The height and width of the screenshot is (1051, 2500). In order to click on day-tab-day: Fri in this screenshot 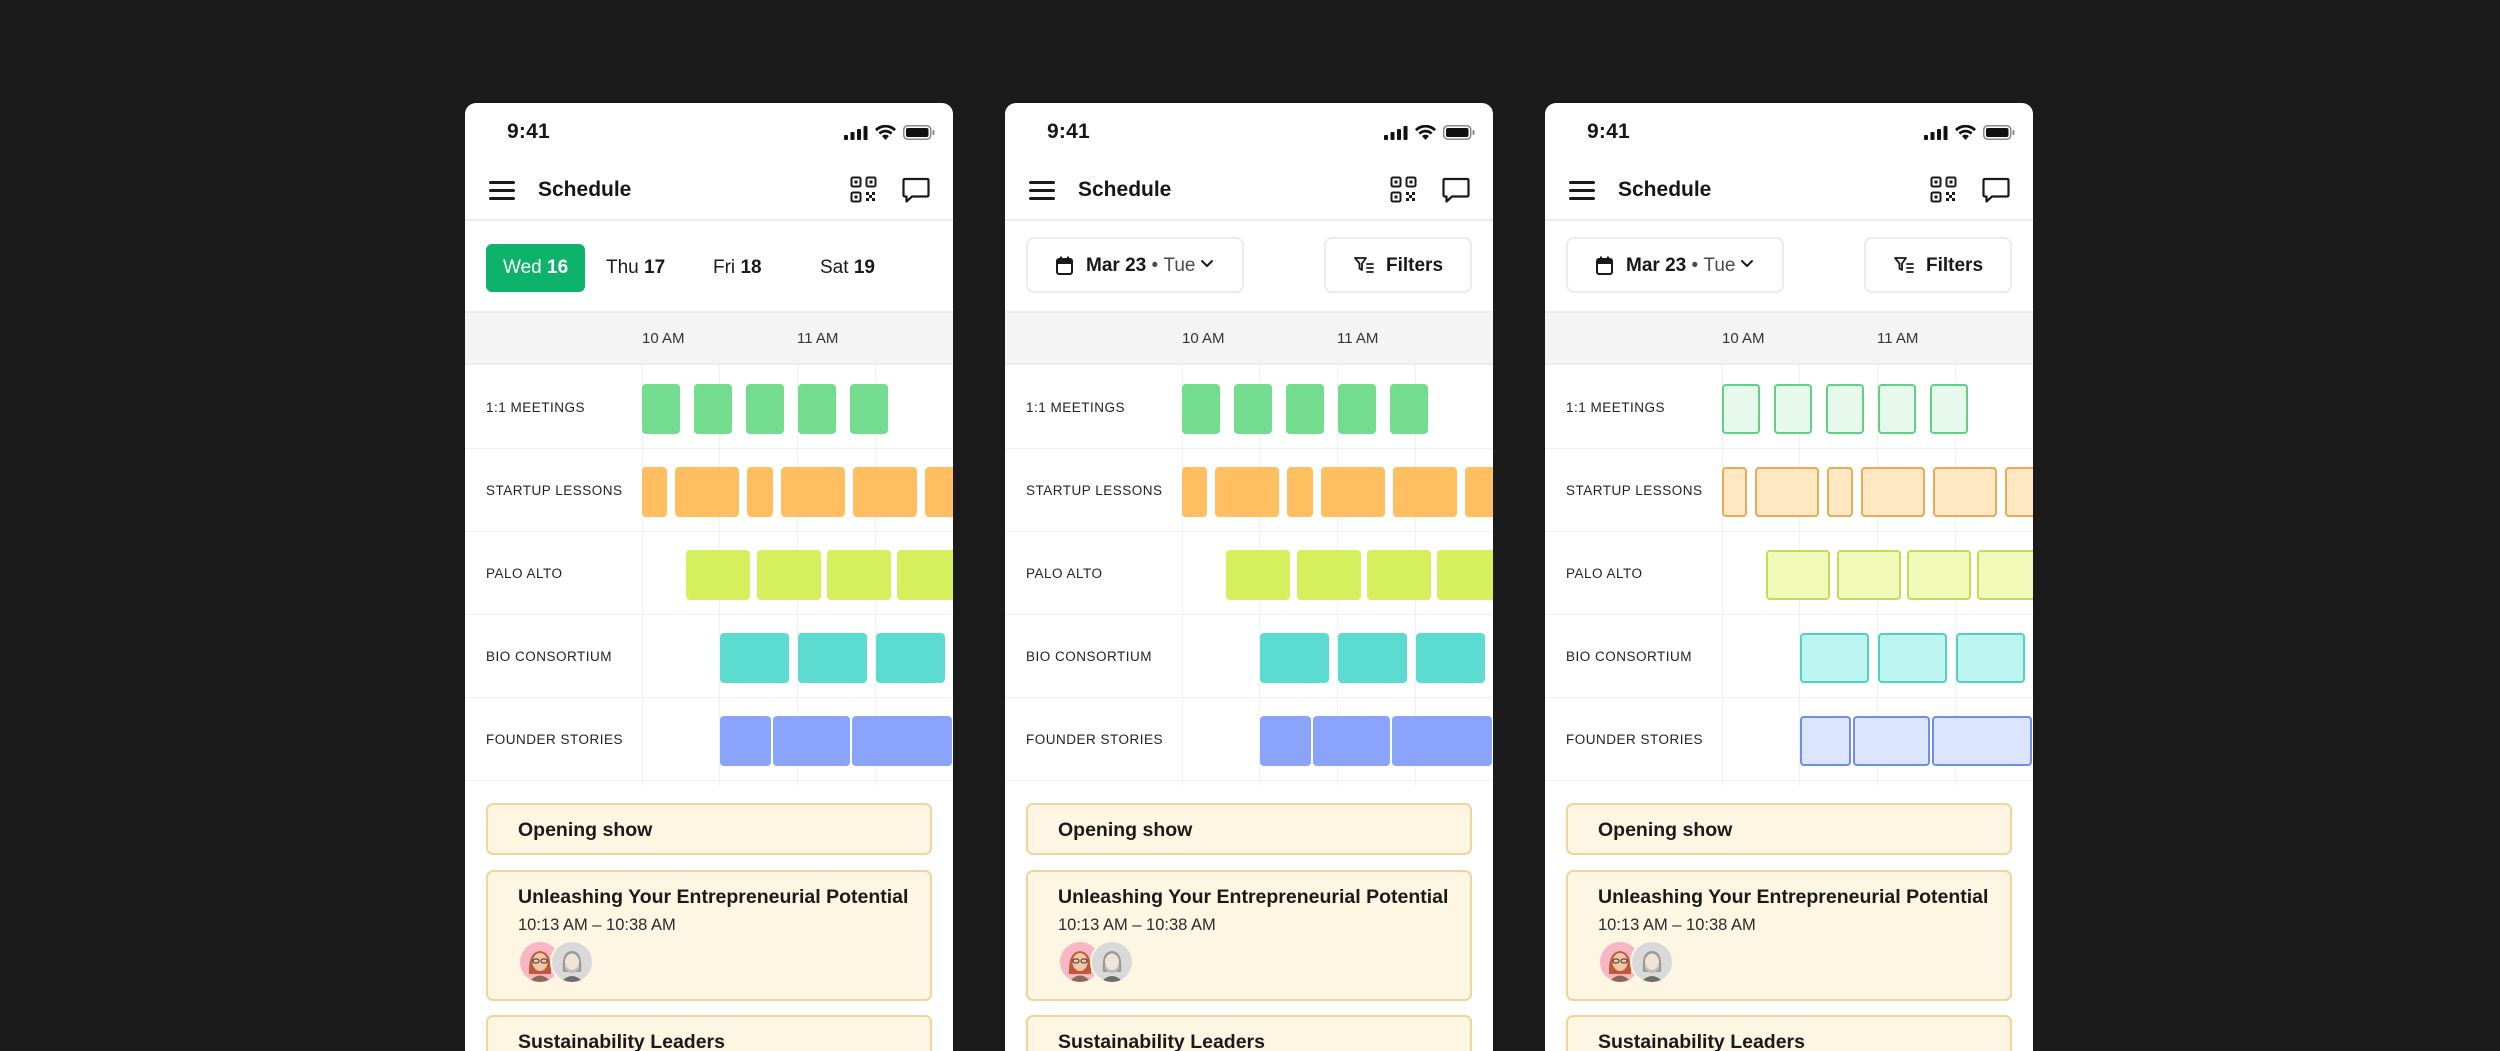, I will do `click(724, 267)`.